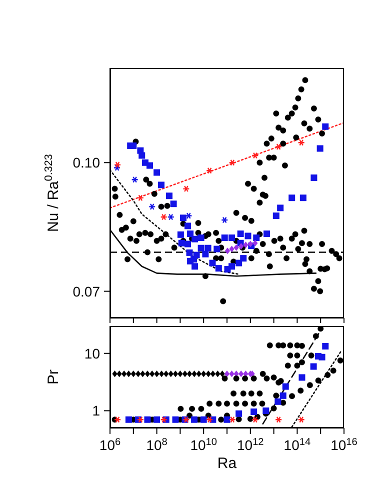 Image resolution: width=379 pixels, height=491 pixels. Describe the element at coordinates (86, 162) in the screenshot. I see `y-tick-label: 0.10` at that location.